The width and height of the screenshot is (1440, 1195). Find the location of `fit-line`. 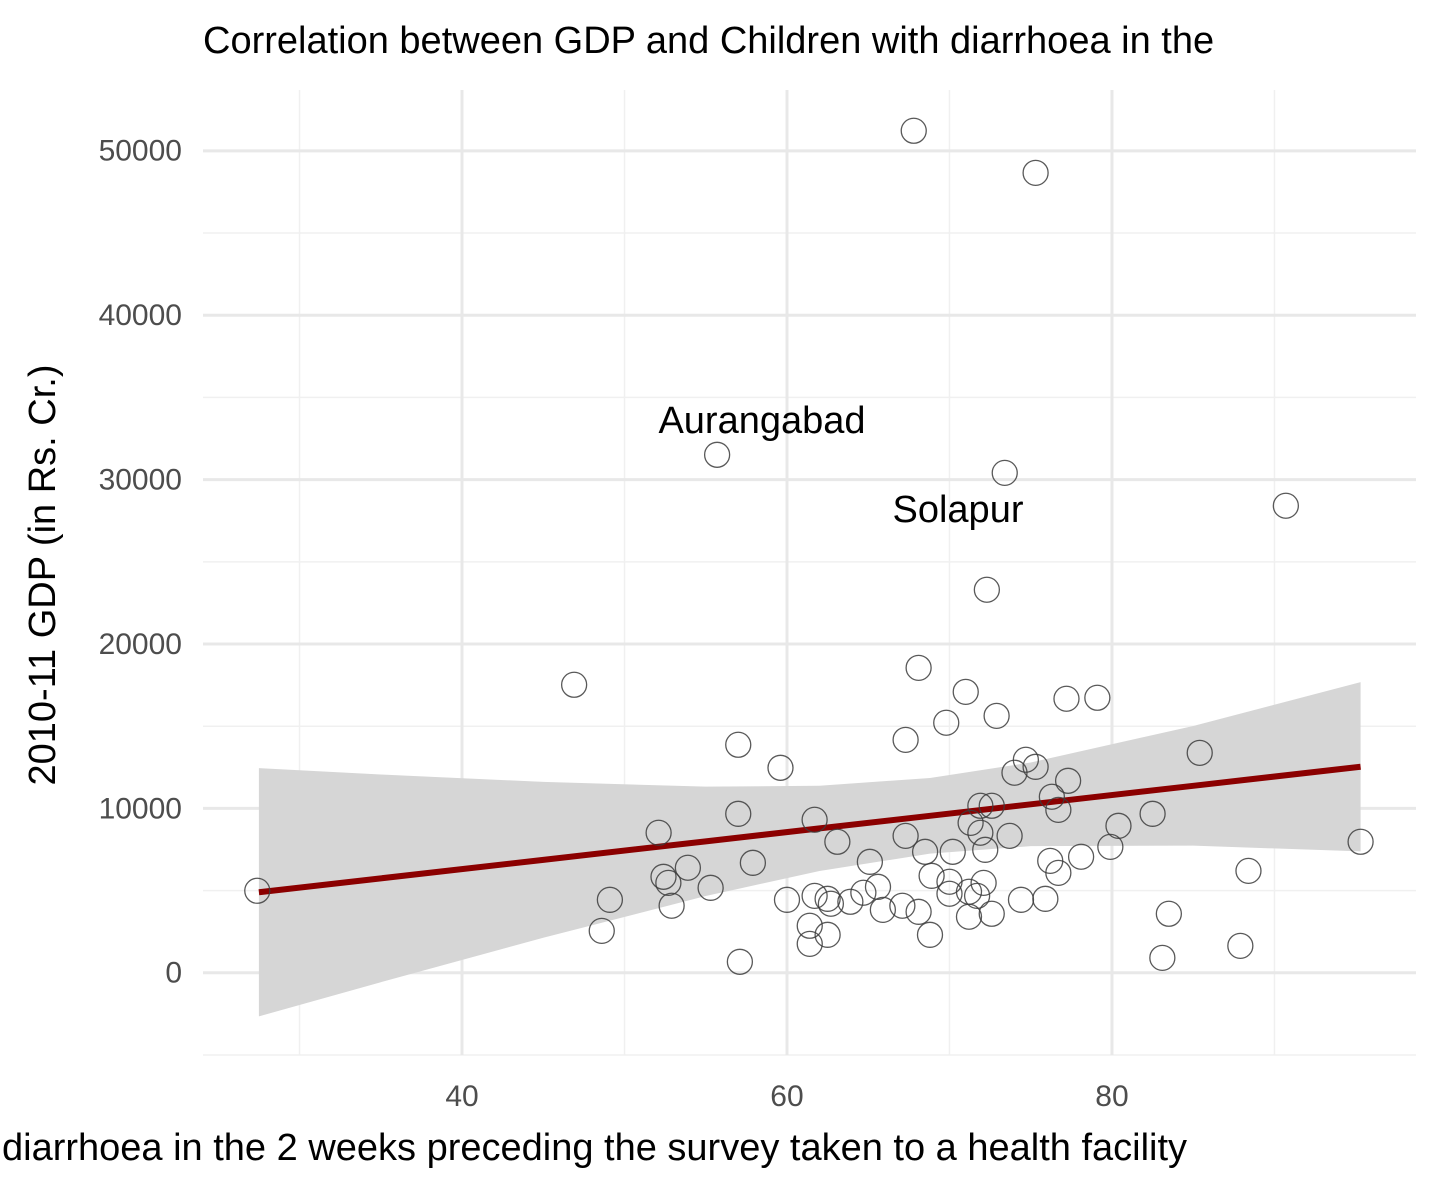

fit-line is located at coordinates (809, 829).